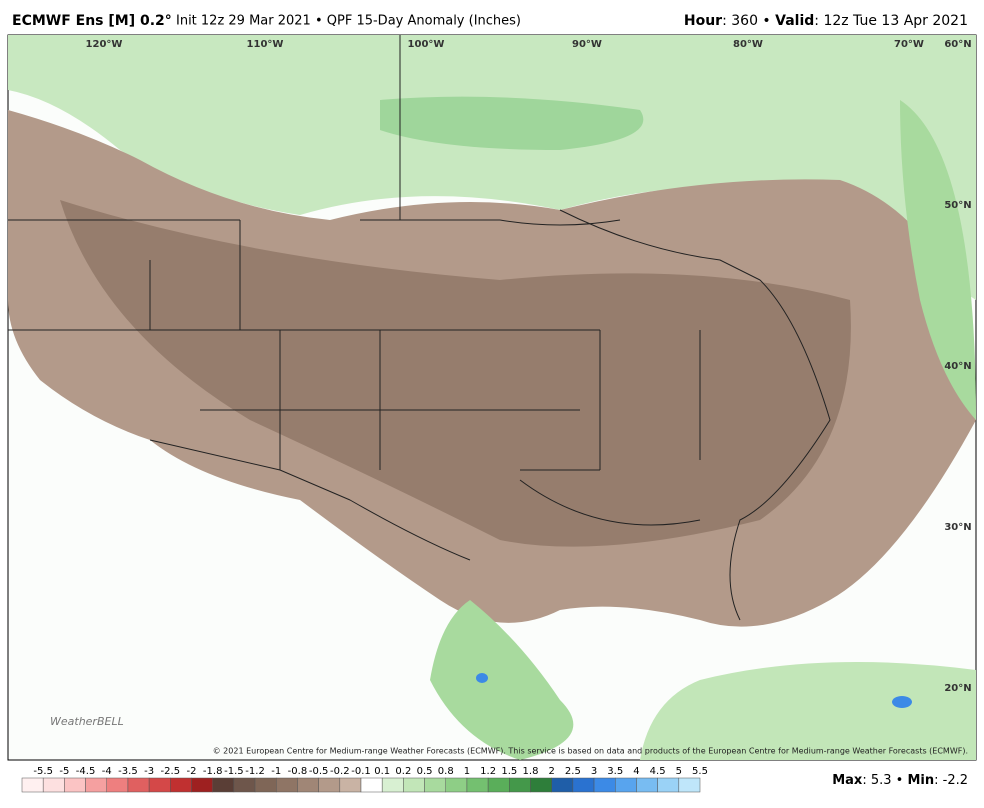 The width and height of the screenshot is (984, 808). Describe the element at coordinates (265, 44) in the screenshot. I see `lon-label: 110°W` at that location.